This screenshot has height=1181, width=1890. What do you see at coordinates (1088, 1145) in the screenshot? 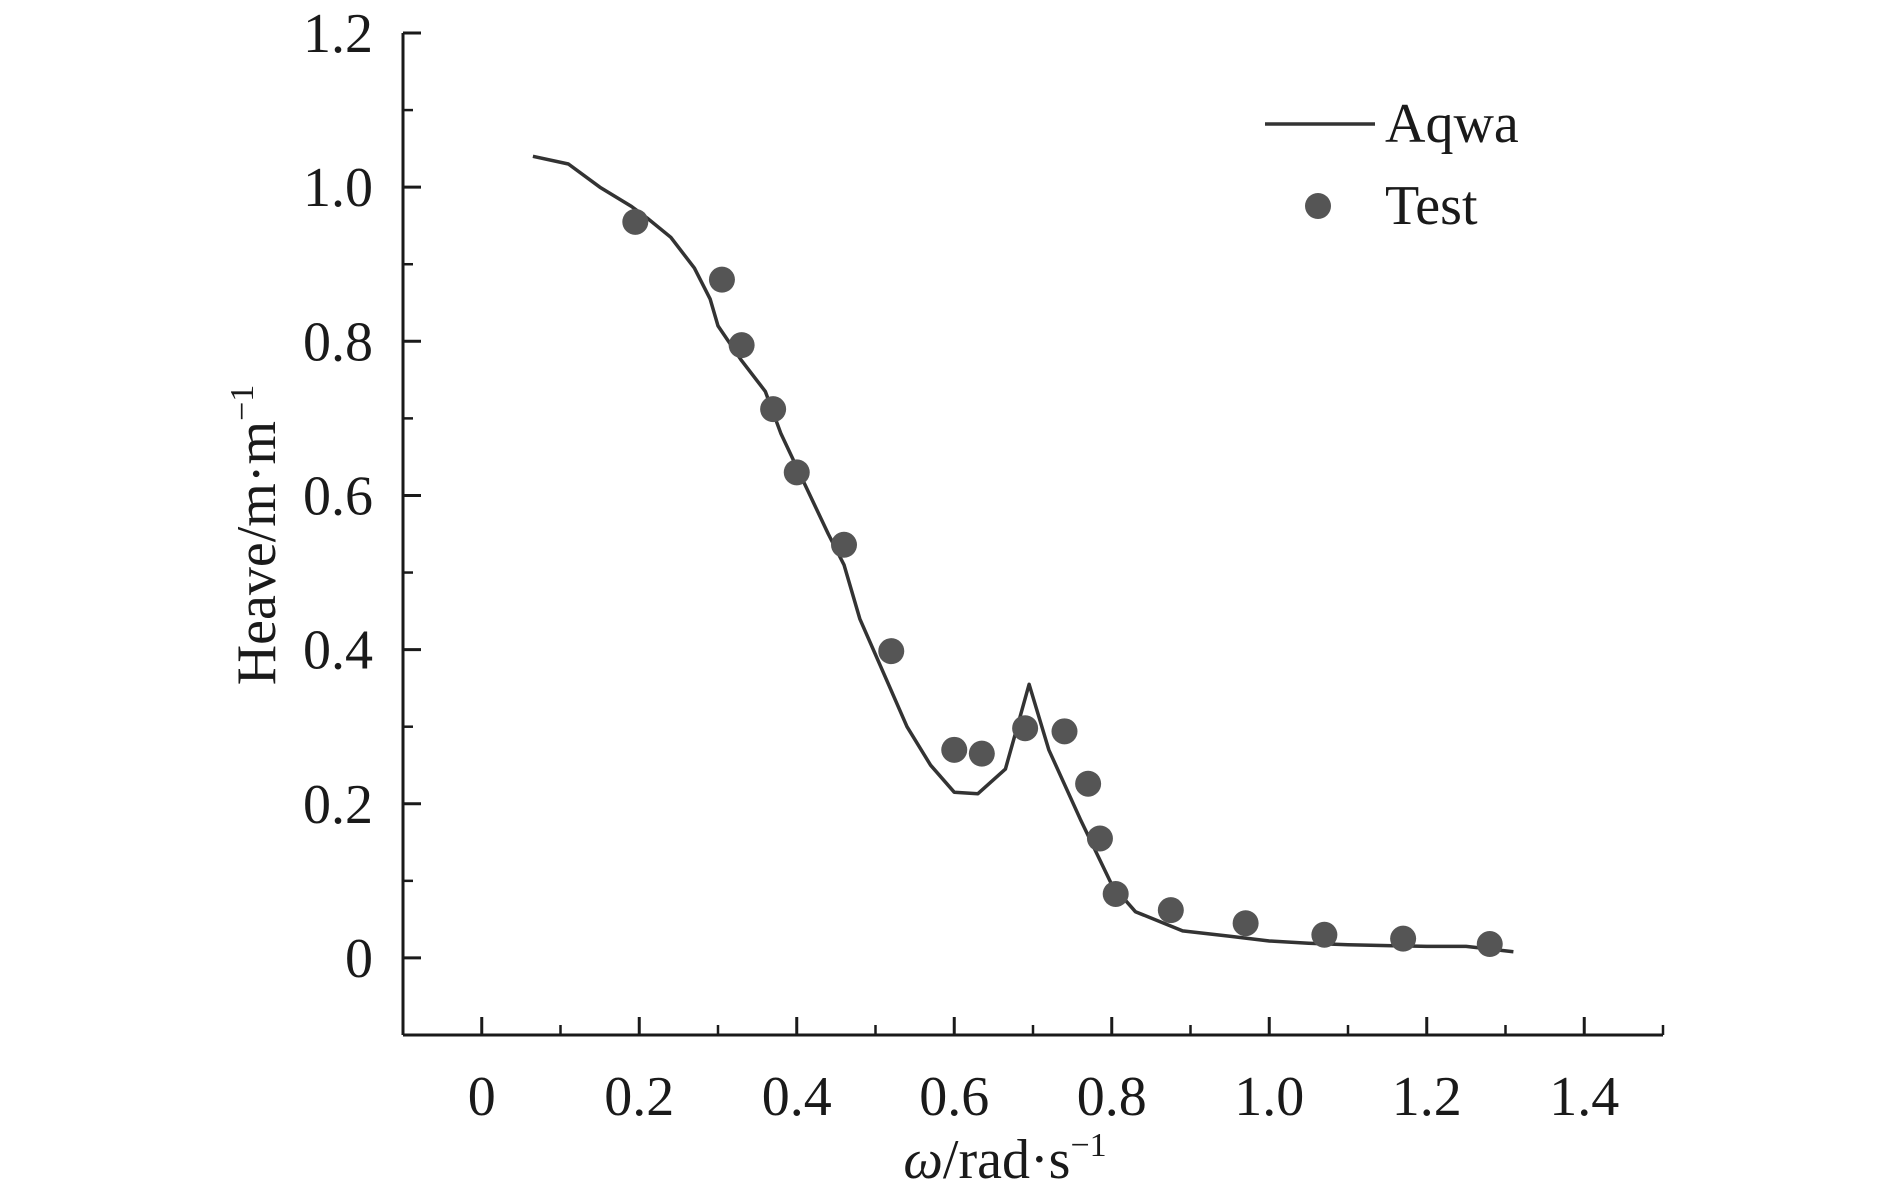
I see `x-axis-label-exponent: −1` at bounding box center [1088, 1145].